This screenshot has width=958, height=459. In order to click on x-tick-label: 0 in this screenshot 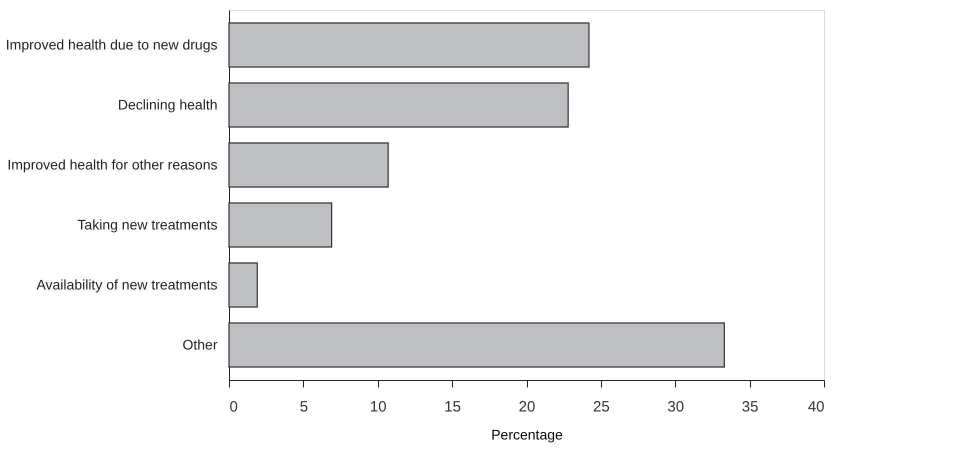, I will do `click(234, 407)`.